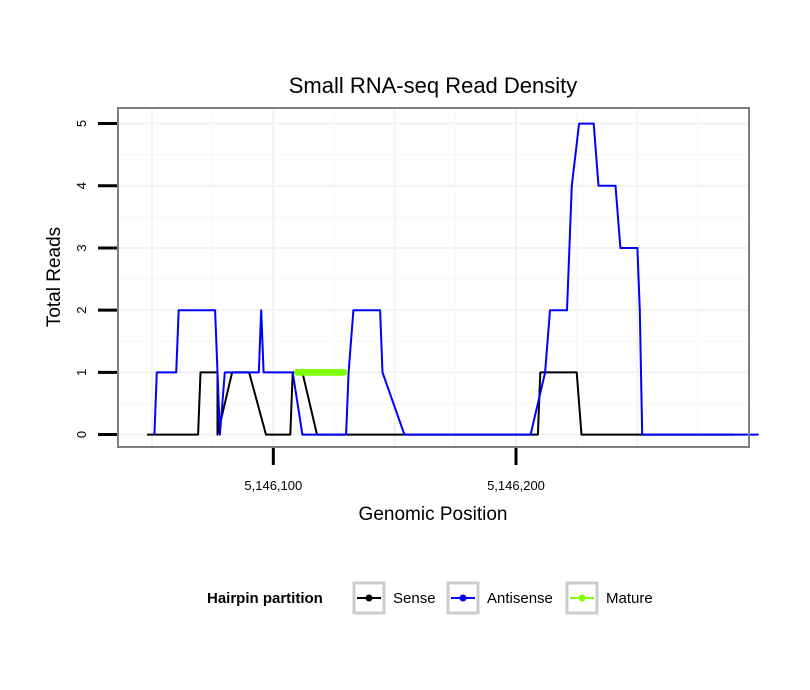 The width and height of the screenshot is (810, 690). What do you see at coordinates (629, 598) in the screenshot?
I see `legend-label-mature: Mature` at bounding box center [629, 598].